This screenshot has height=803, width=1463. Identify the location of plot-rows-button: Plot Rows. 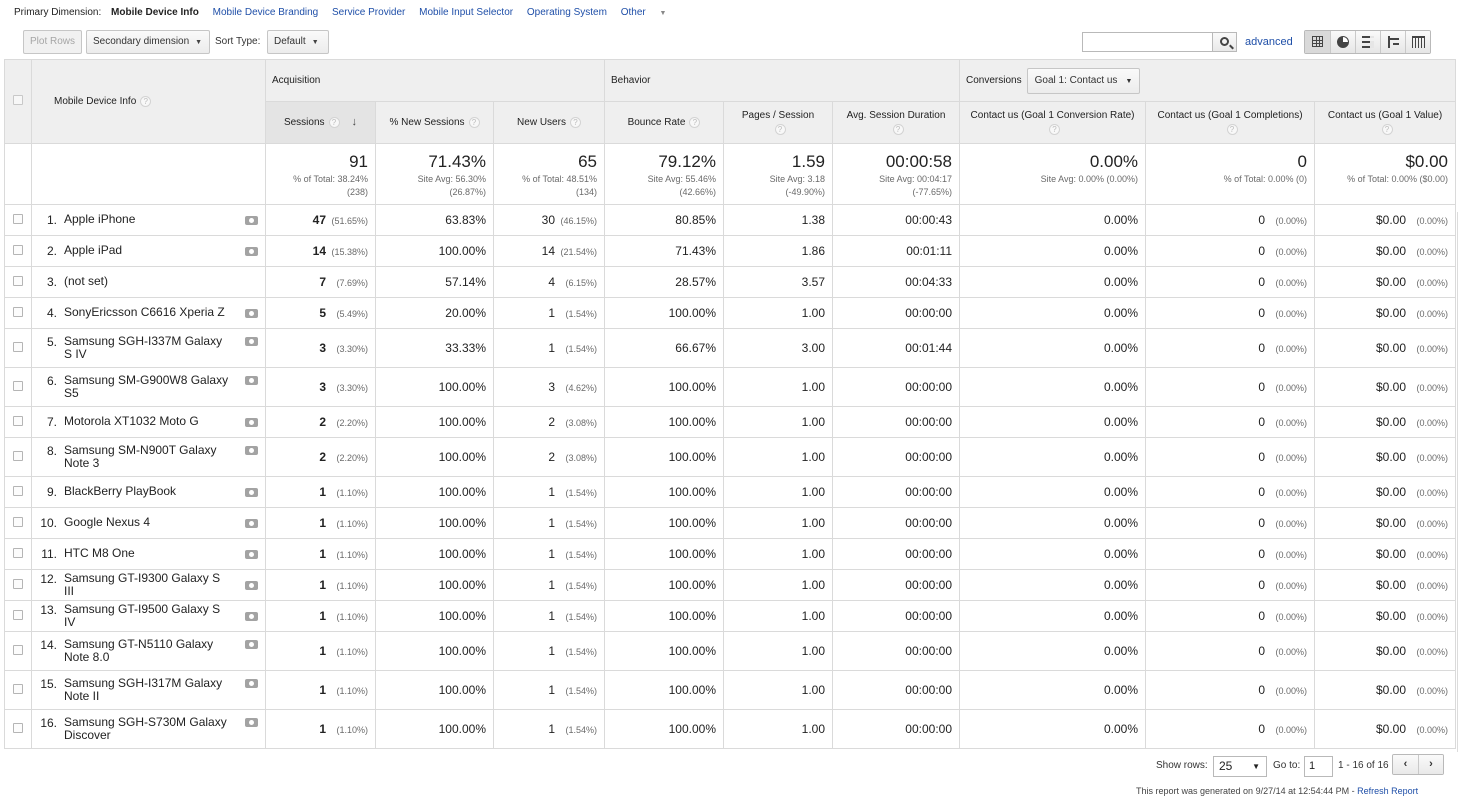
(53, 42).